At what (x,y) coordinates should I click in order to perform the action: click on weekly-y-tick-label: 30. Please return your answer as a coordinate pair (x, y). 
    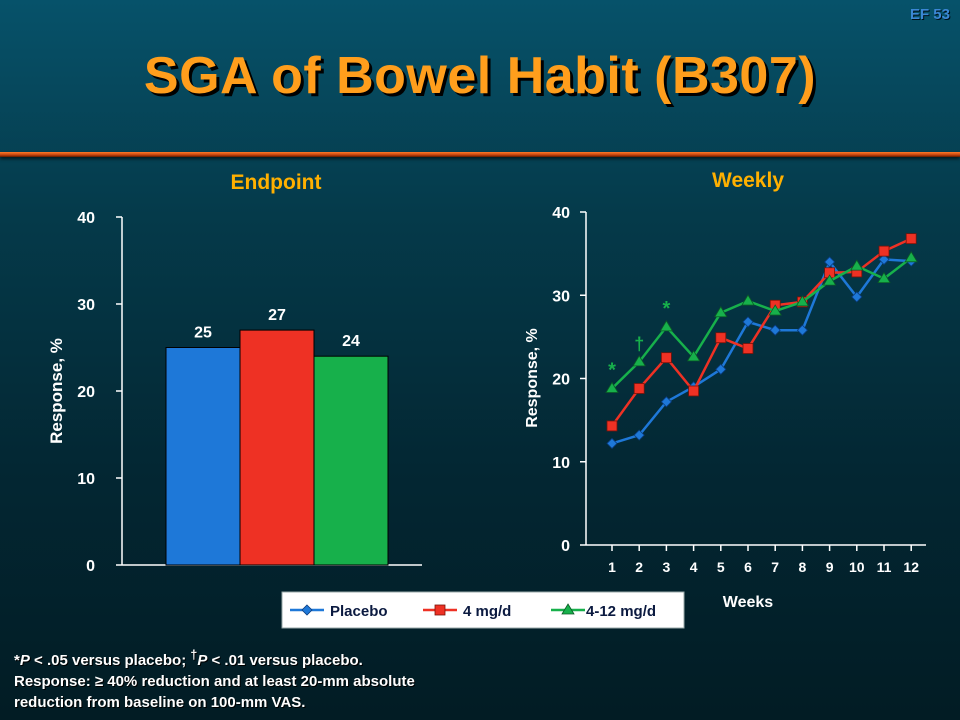
    Looking at the image, I should click on (561, 296).